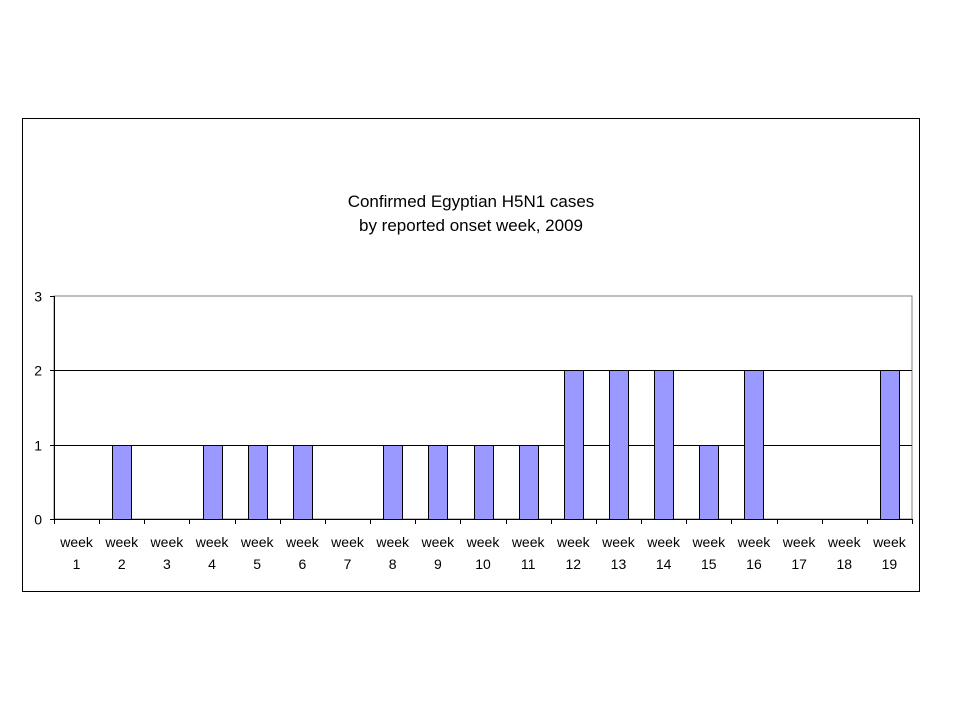 This screenshot has height=720, width=960. Describe the element at coordinates (754, 564) in the screenshot. I see `x-tick-label-number: 16` at that location.